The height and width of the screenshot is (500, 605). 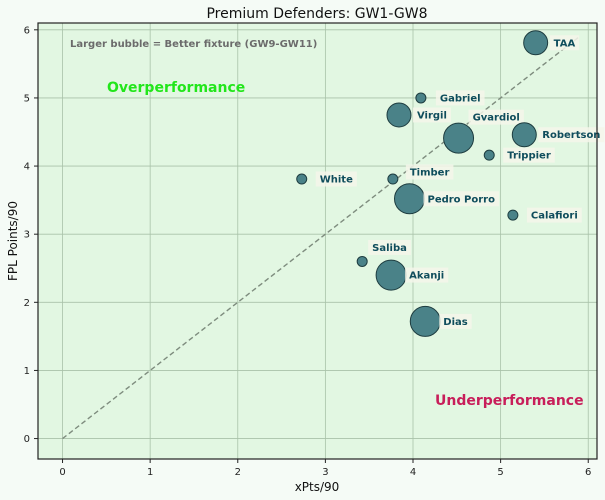 What do you see at coordinates (62, 472) in the screenshot?
I see `x-tick-label: 0` at bounding box center [62, 472].